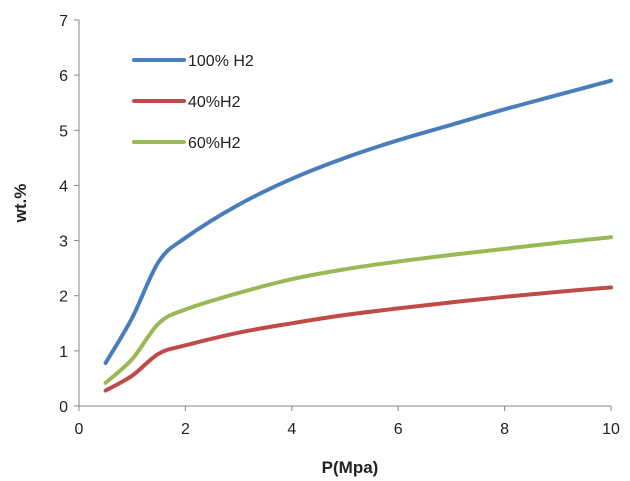 This screenshot has width=630, height=481. Describe the element at coordinates (63, 131) in the screenshot. I see `y-tick-label: 5` at that location.